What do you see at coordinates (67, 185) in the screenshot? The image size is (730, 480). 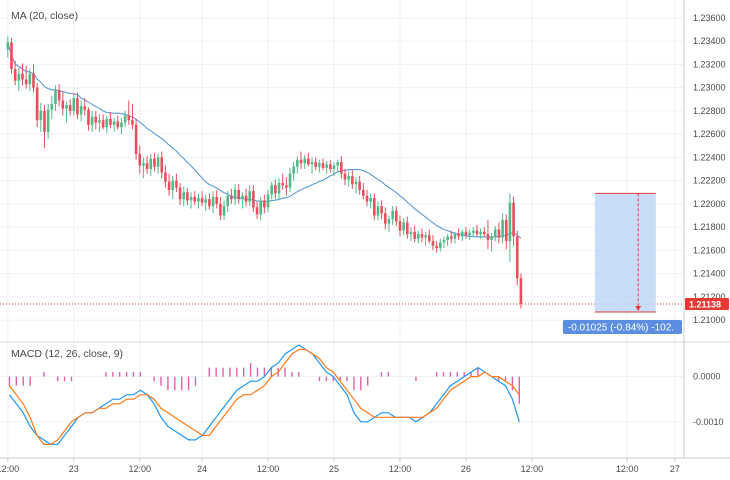 I see `labels: MA (20, close) MACD (12, 26, close, 9)` at bounding box center [67, 185].